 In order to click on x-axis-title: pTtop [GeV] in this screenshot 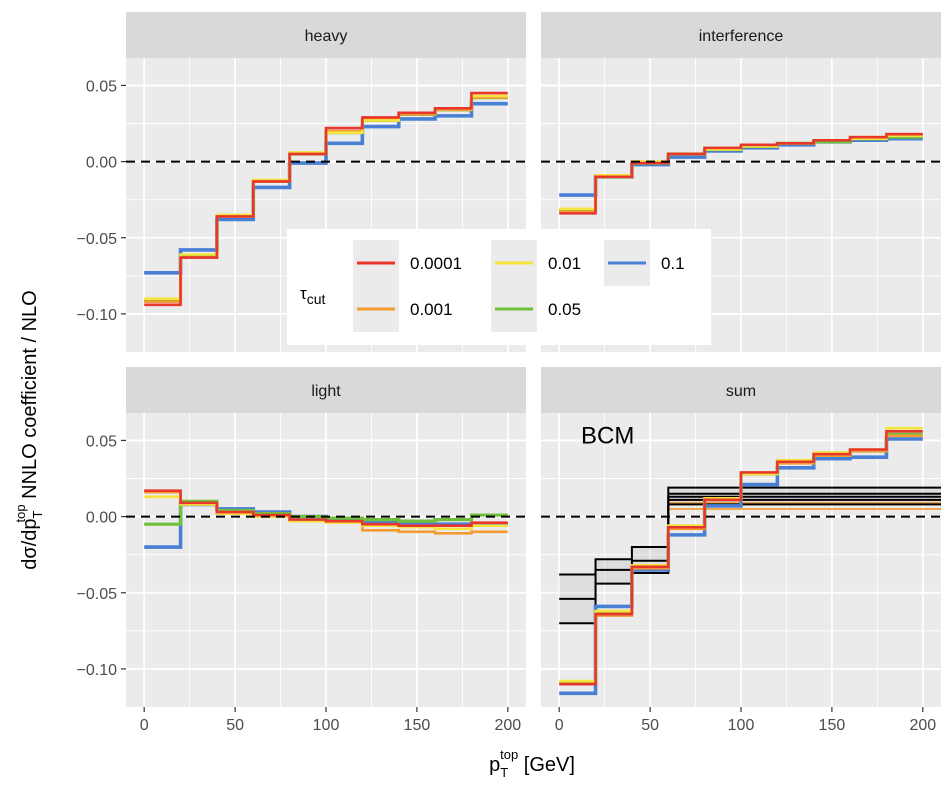, I will do `click(532, 763)`.